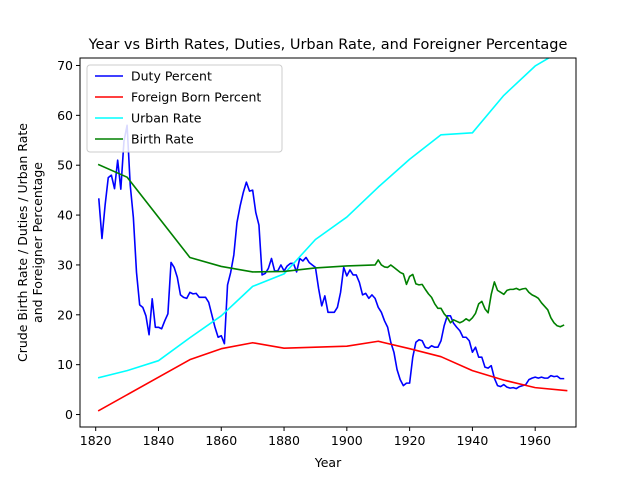 This screenshot has width=640, height=485. I want to click on y-tick-label: 0, so click(69, 414).